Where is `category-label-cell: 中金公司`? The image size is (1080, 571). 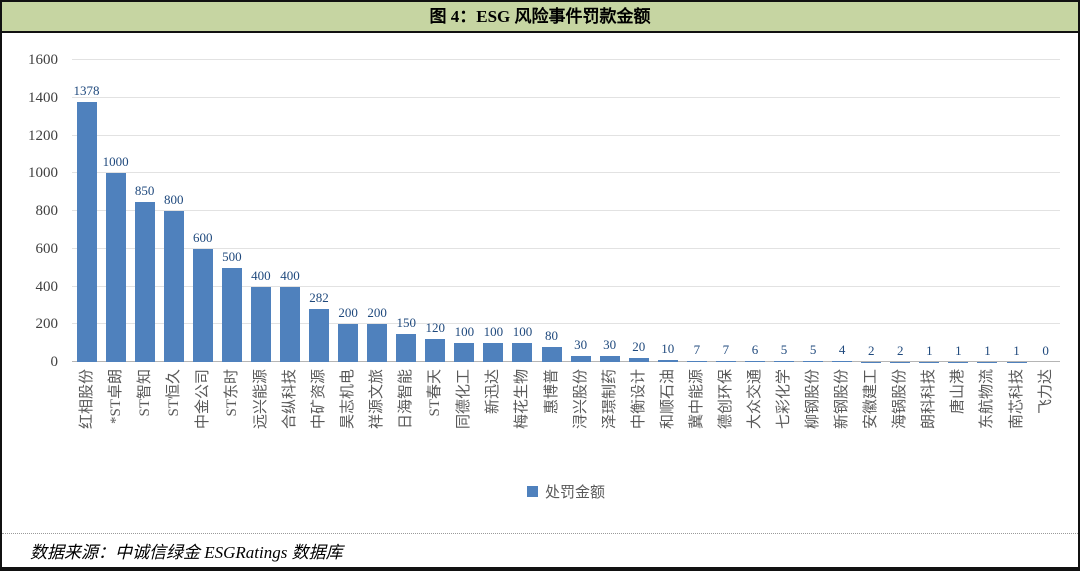
category-label-cell: 中金公司 is located at coordinates (202, 419).